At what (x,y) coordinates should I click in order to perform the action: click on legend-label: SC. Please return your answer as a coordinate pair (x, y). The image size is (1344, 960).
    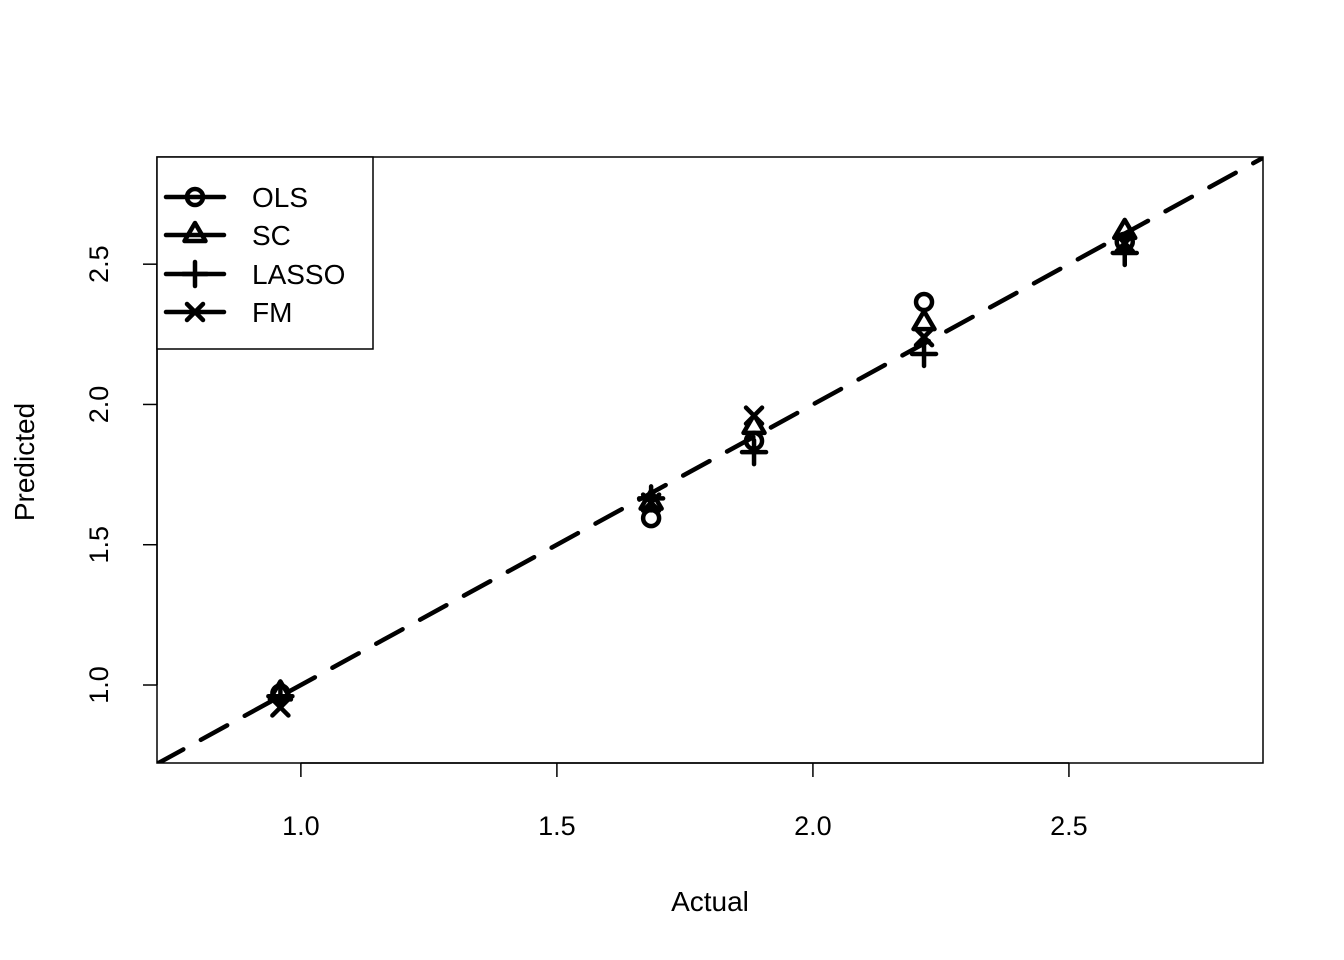
    Looking at the image, I should click on (271, 235).